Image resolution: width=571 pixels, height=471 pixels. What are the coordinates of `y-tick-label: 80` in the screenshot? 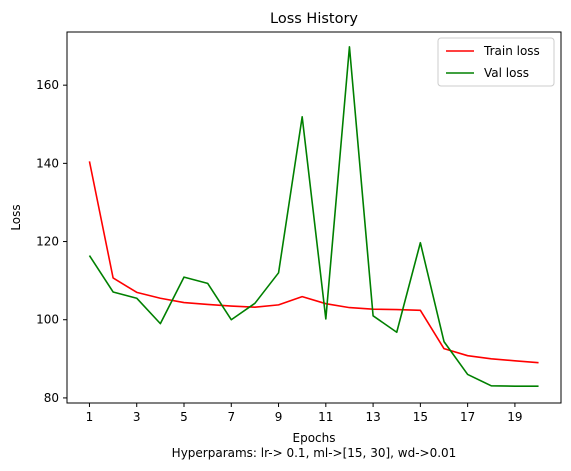 It's located at (51, 398).